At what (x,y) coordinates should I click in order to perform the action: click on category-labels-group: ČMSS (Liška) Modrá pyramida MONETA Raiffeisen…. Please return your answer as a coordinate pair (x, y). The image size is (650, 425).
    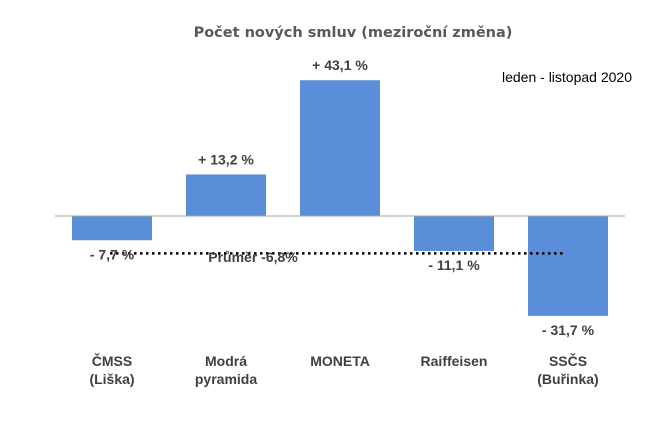
    Looking at the image, I should click on (343, 369).